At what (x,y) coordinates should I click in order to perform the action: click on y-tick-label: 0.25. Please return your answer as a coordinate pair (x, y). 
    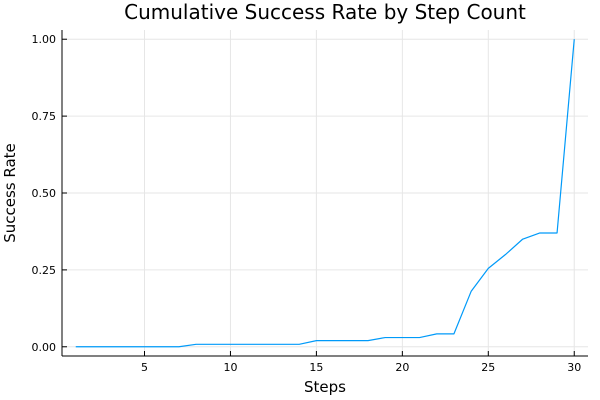
    Looking at the image, I should click on (44, 270).